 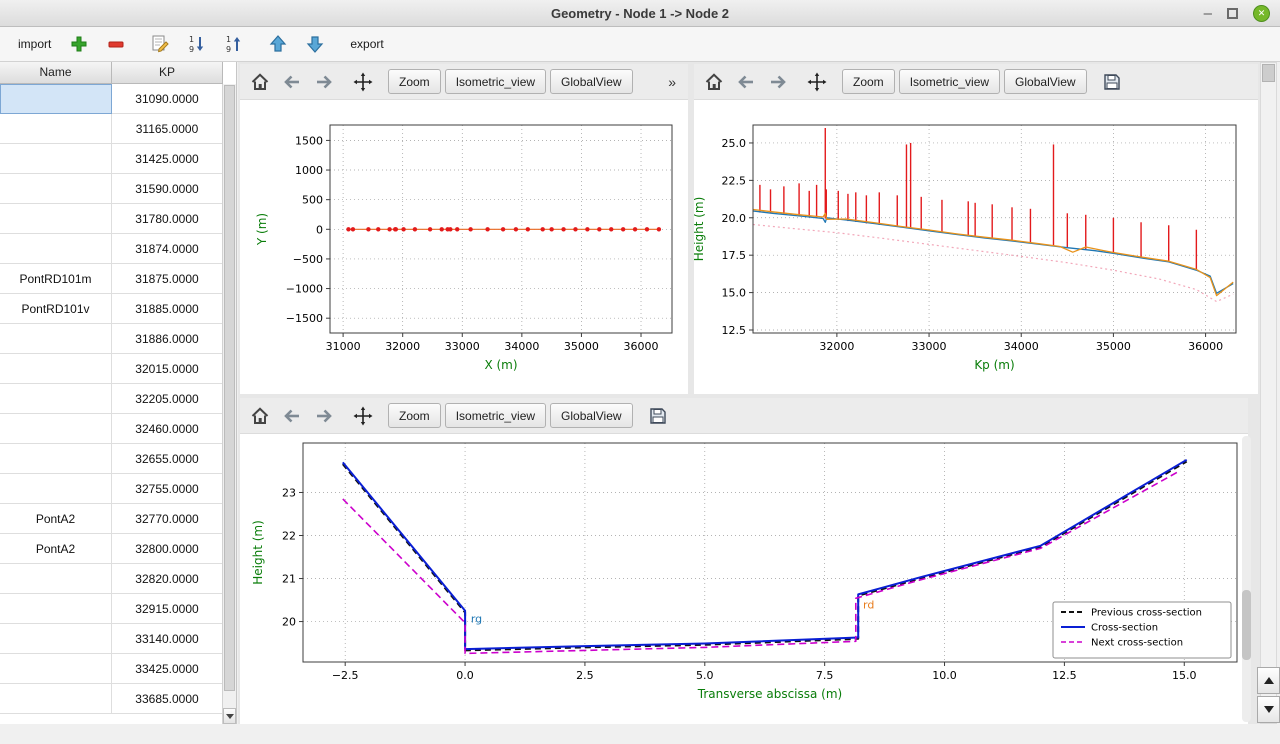 What do you see at coordinates (167, 669) in the screenshot?
I see `cell-kp: 33425.0000` at bounding box center [167, 669].